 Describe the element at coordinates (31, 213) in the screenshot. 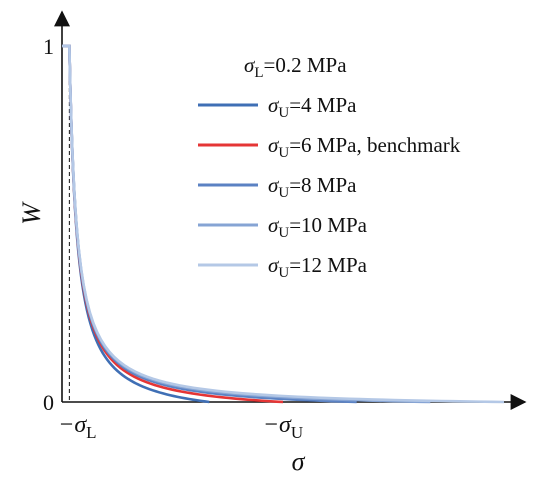

I see `y-axis-label: W` at that location.